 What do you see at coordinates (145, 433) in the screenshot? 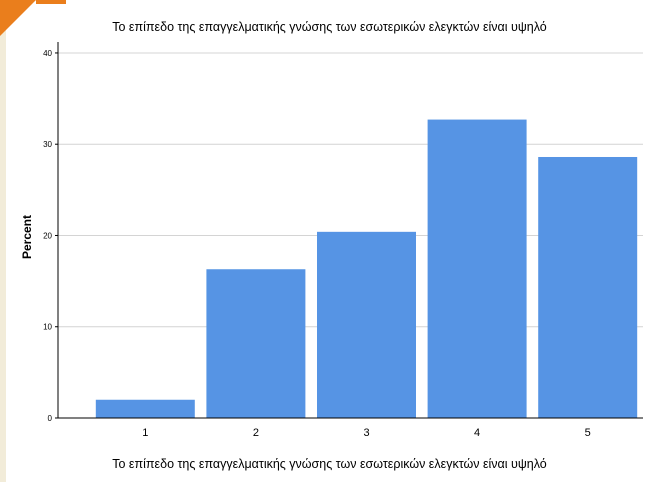
I see `x-tick-label: 1` at bounding box center [145, 433].